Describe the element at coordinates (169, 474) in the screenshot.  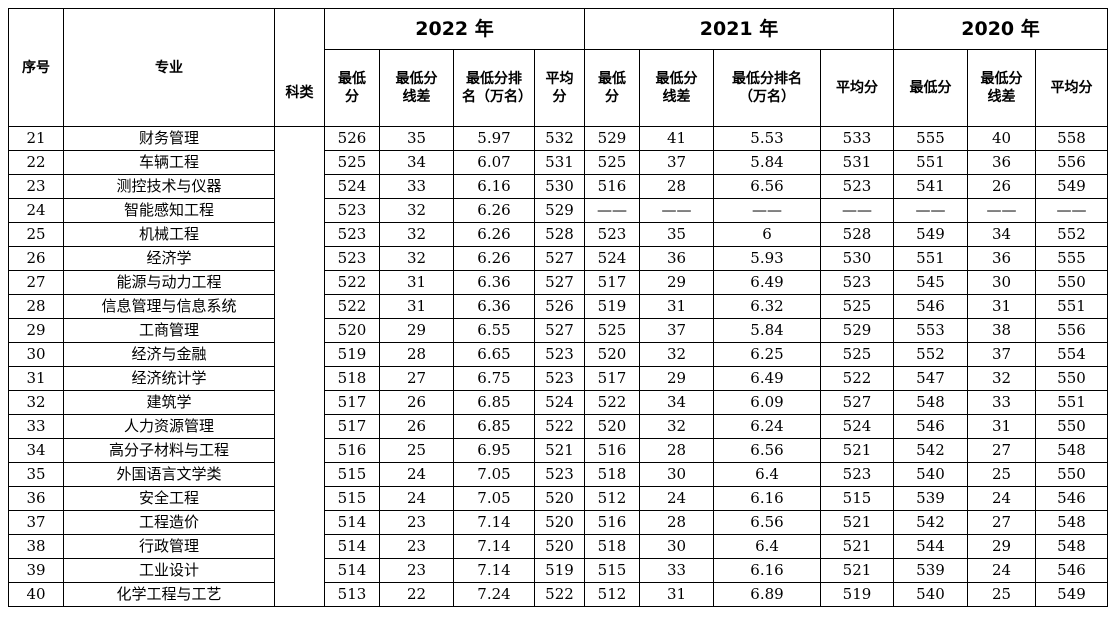
I see `cell-major: 外国语言文学类` at that location.